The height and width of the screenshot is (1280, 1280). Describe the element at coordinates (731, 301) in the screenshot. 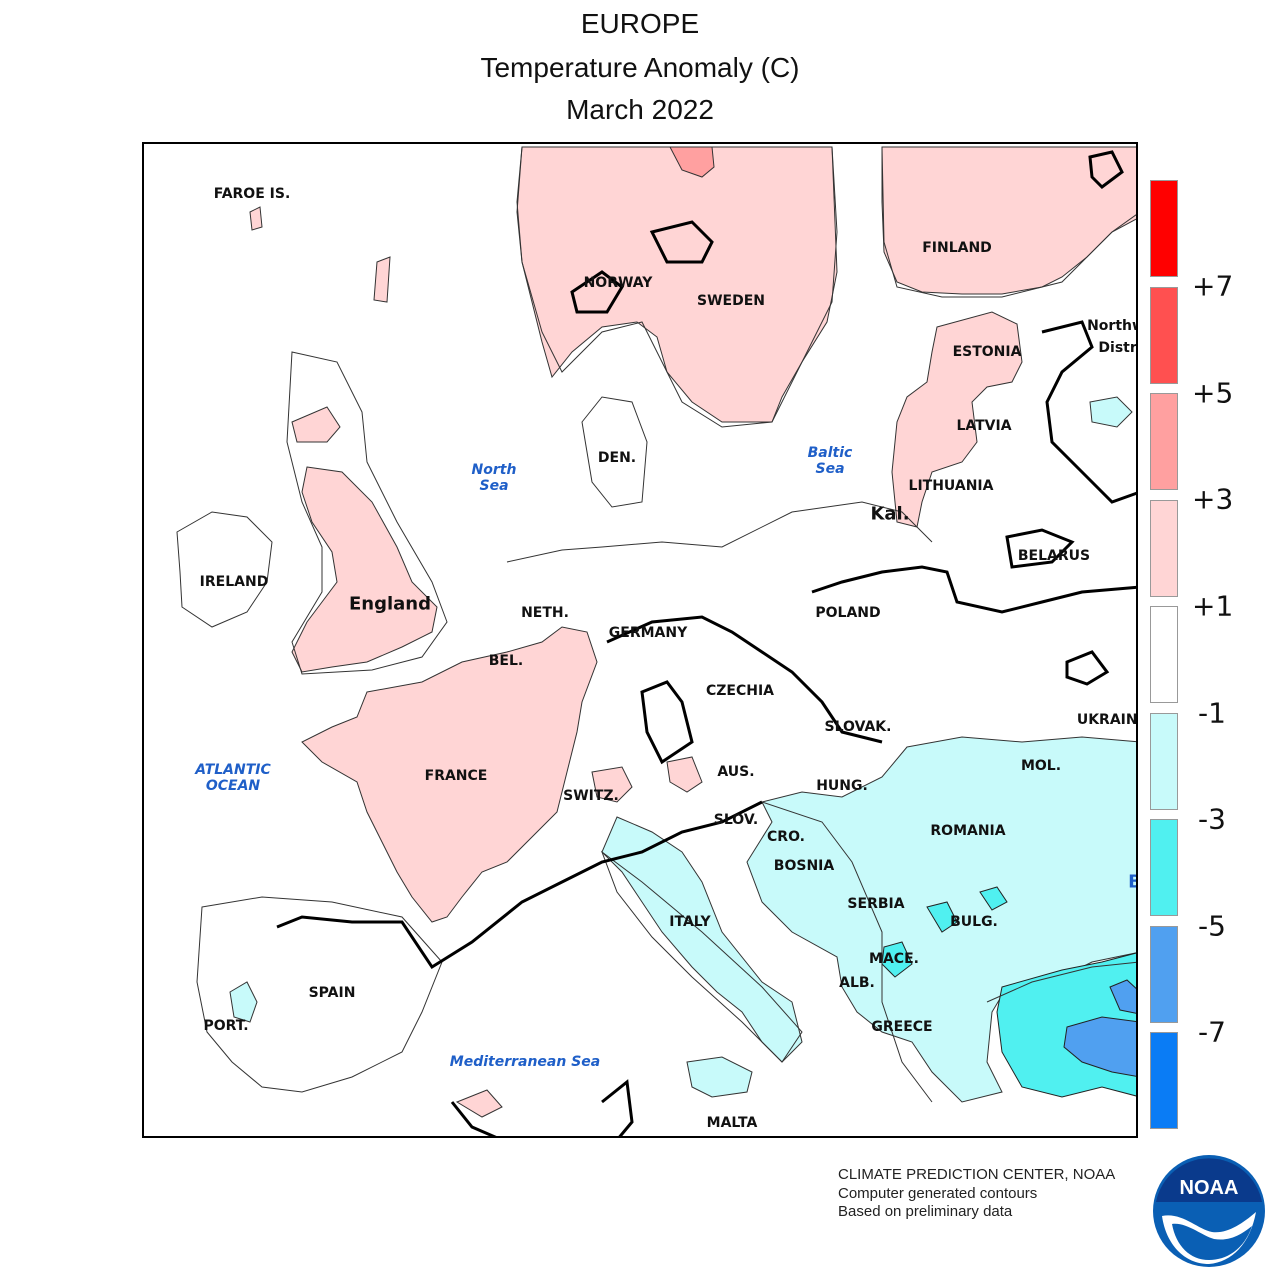

I see `label-sweden: SWEDEN` at that location.